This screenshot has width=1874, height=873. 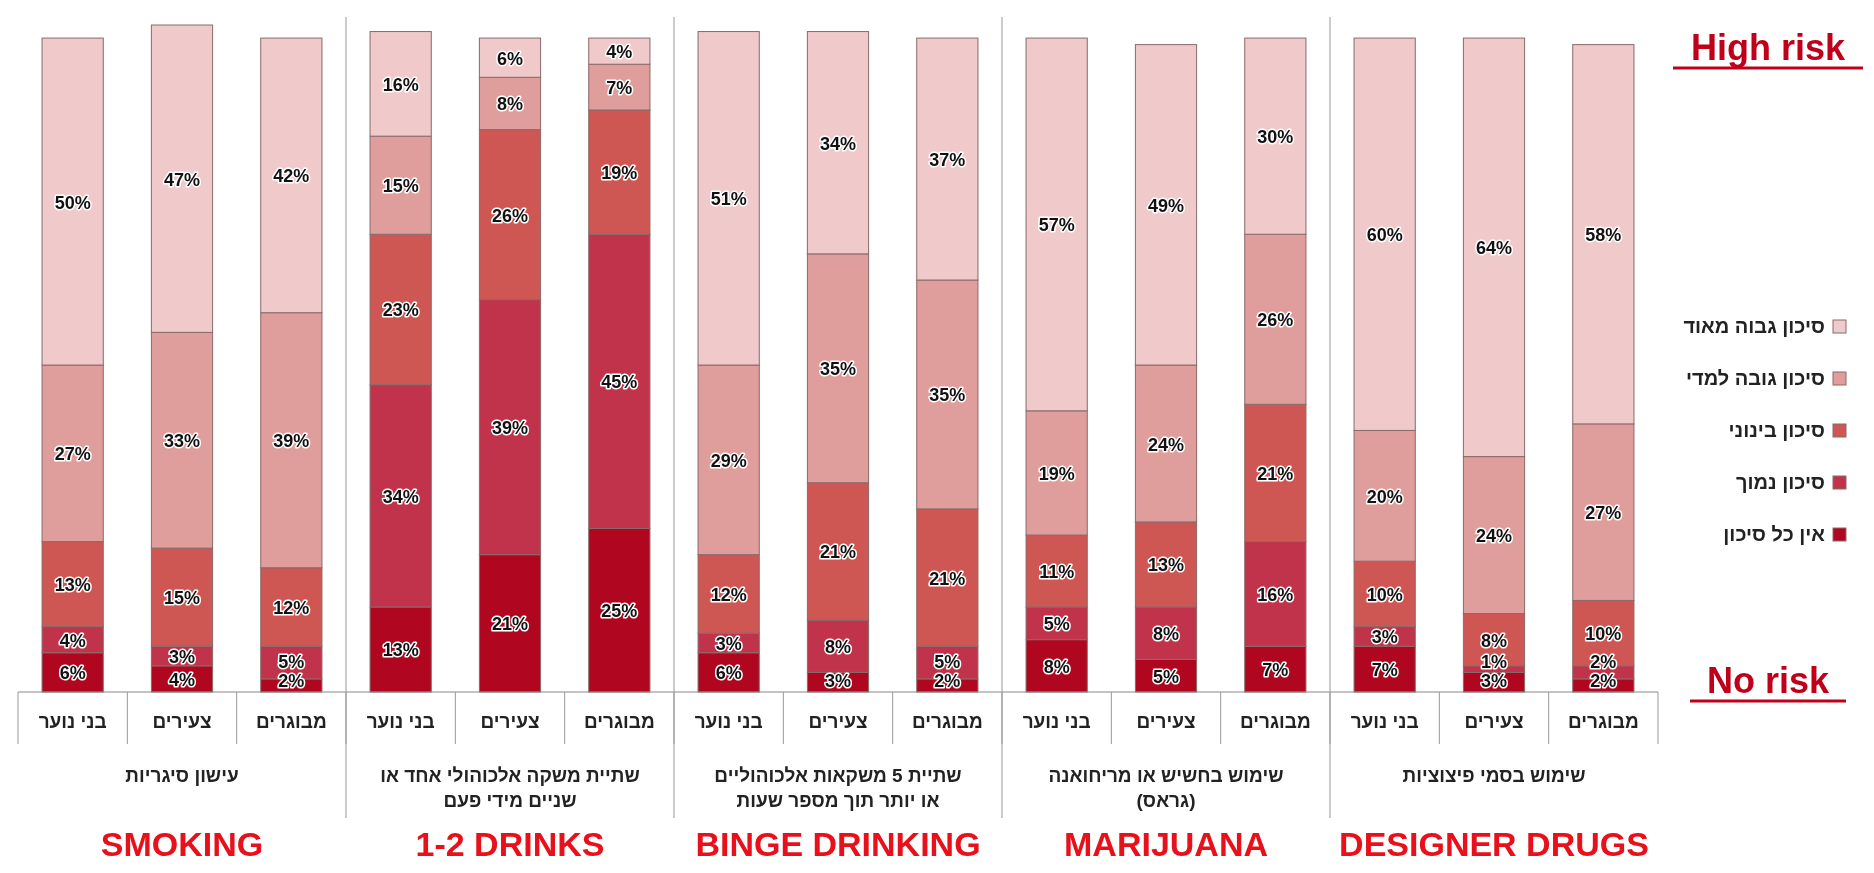 What do you see at coordinates (1494, 844) in the screenshot?
I see `text: DESIGNER DRUGS` at bounding box center [1494, 844].